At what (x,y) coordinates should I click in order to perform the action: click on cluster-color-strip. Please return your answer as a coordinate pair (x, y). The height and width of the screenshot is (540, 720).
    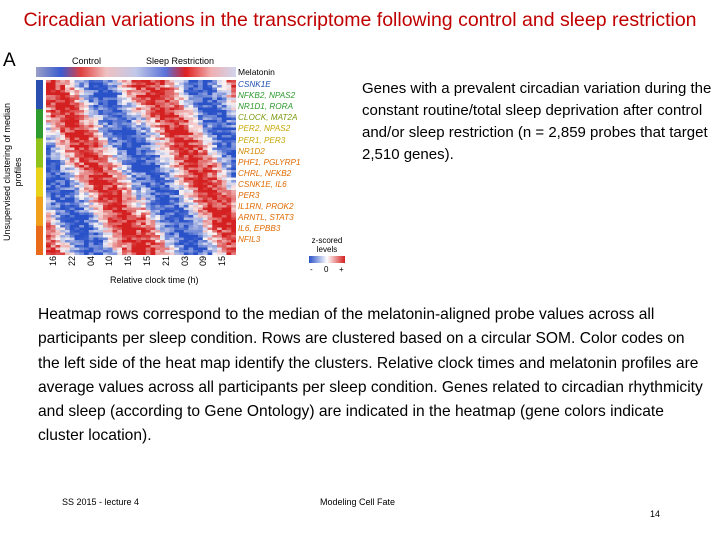
    Looking at the image, I should click on (39, 167).